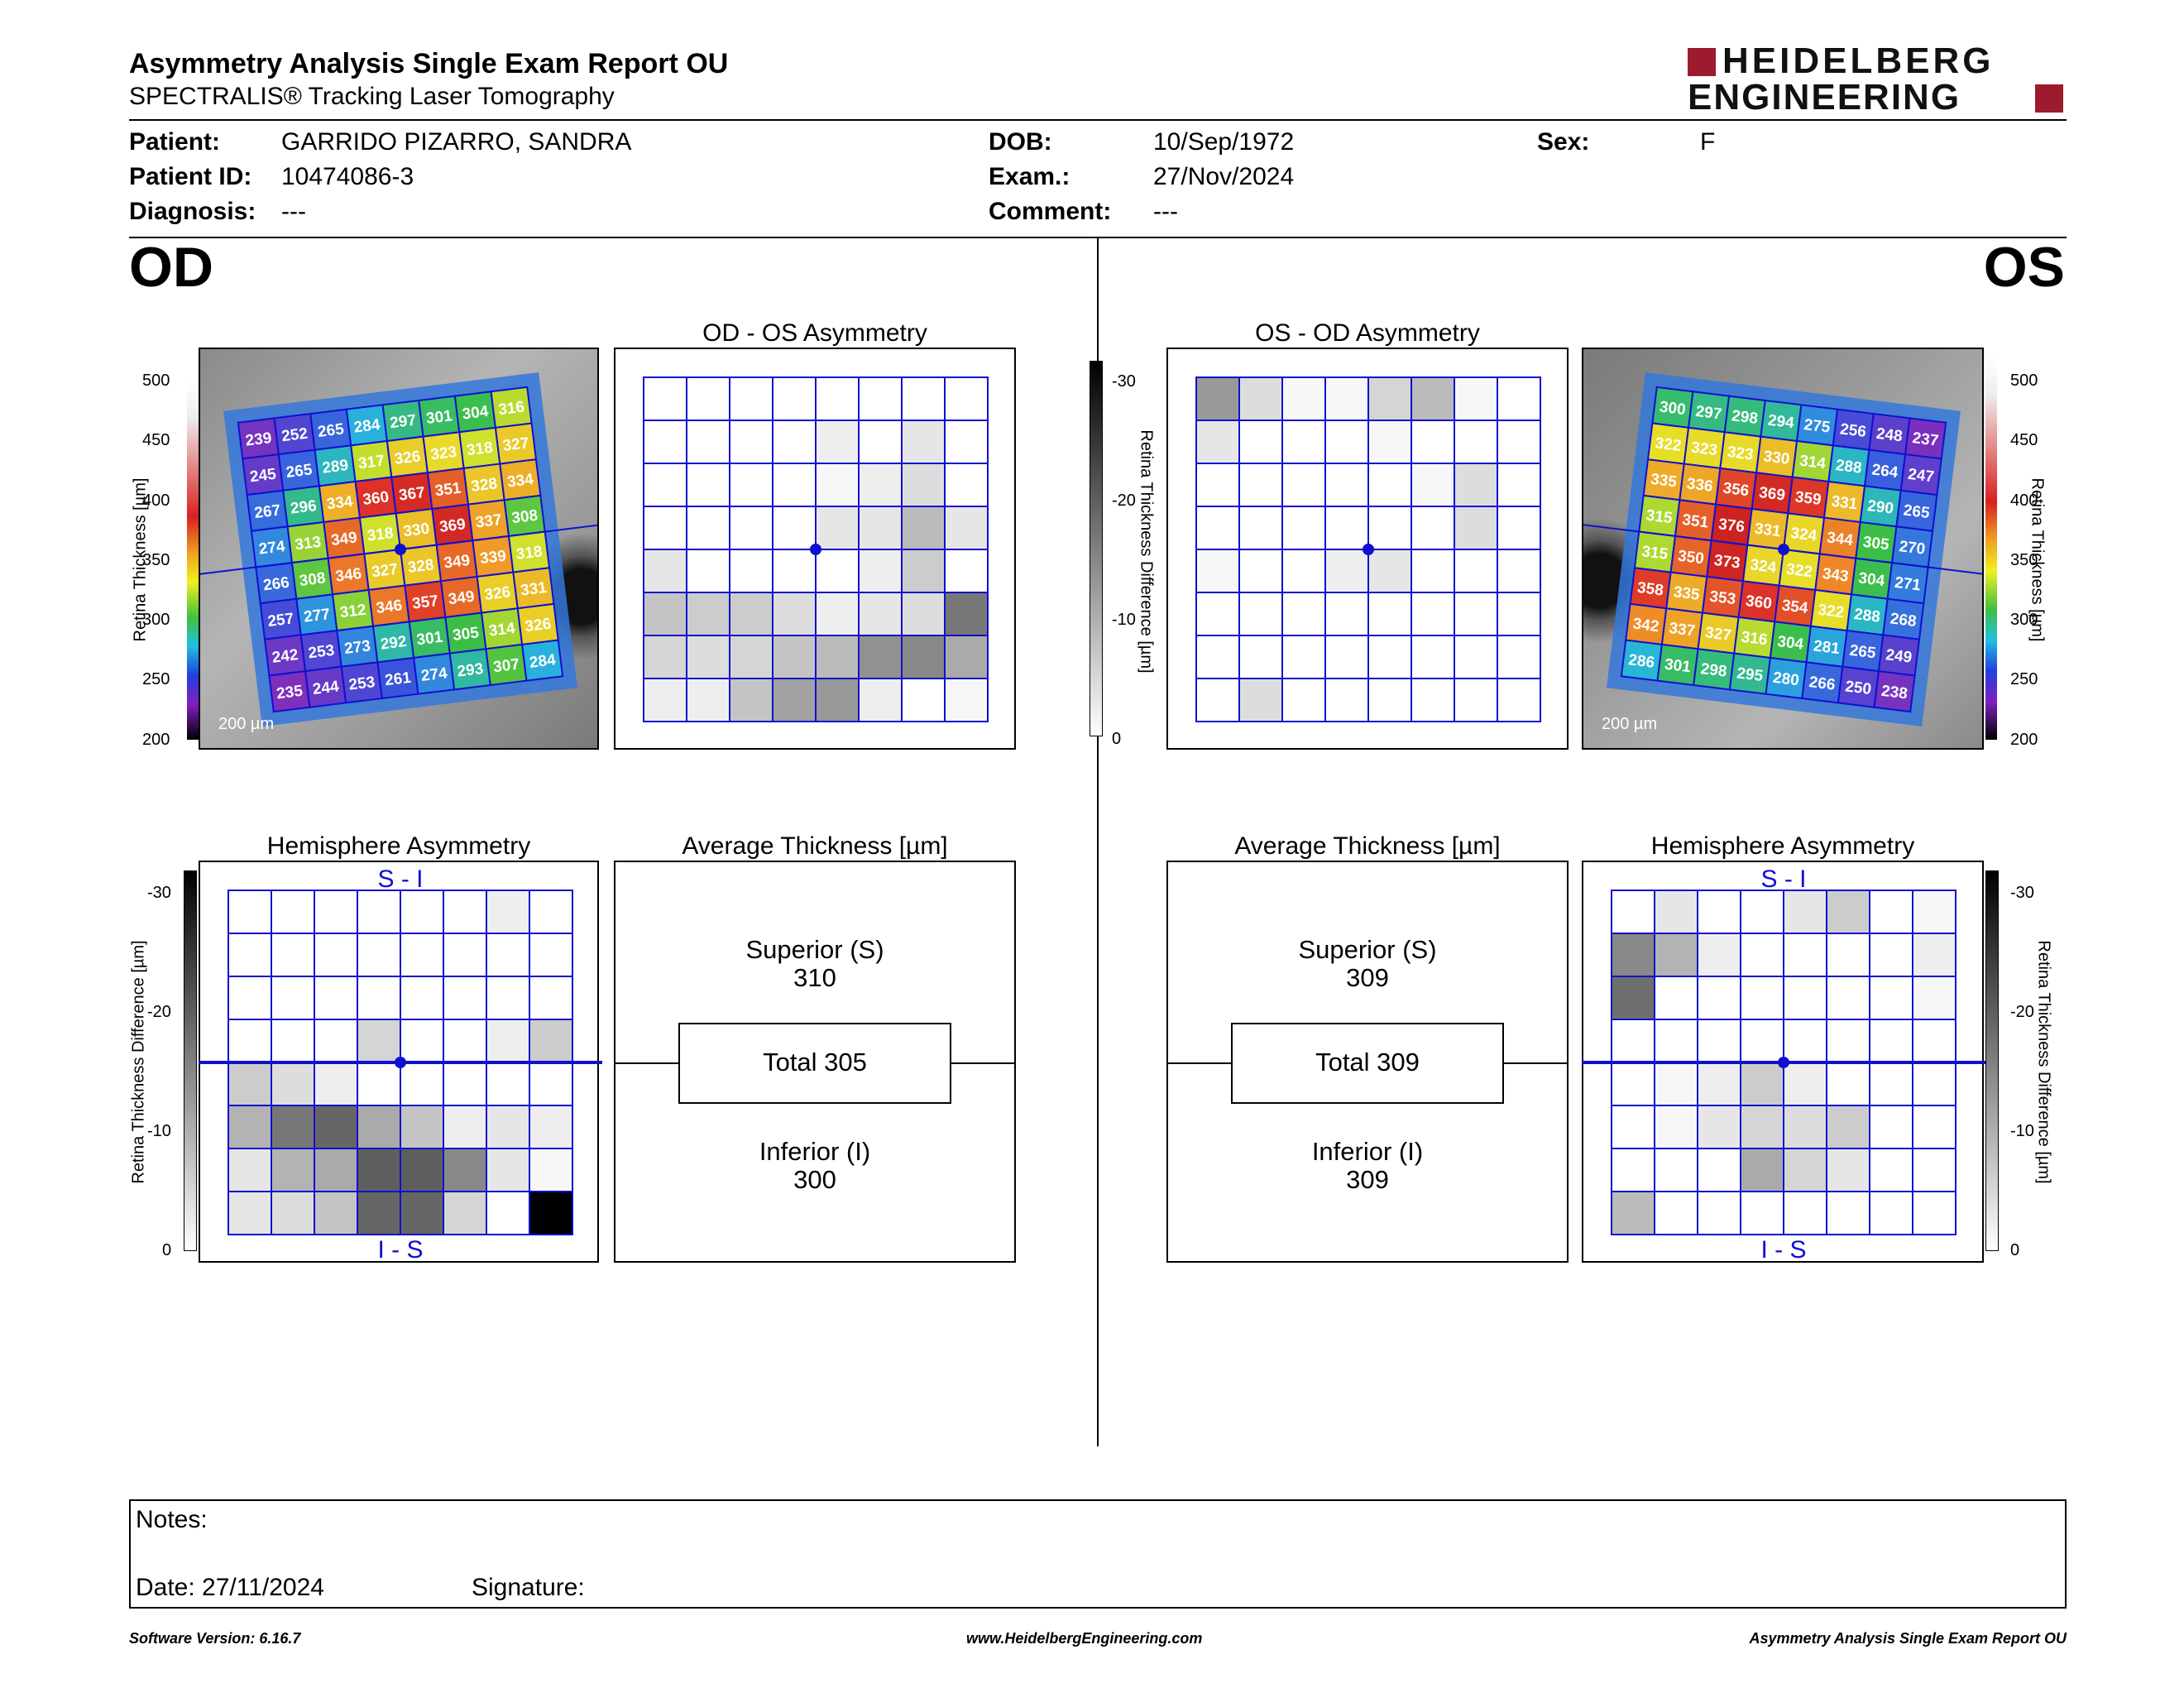 The image size is (2184, 1688). What do you see at coordinates (304, 507) in the screenshot?
I see `od-thickness-cell-value: 296` at bounding box center [304, 507].